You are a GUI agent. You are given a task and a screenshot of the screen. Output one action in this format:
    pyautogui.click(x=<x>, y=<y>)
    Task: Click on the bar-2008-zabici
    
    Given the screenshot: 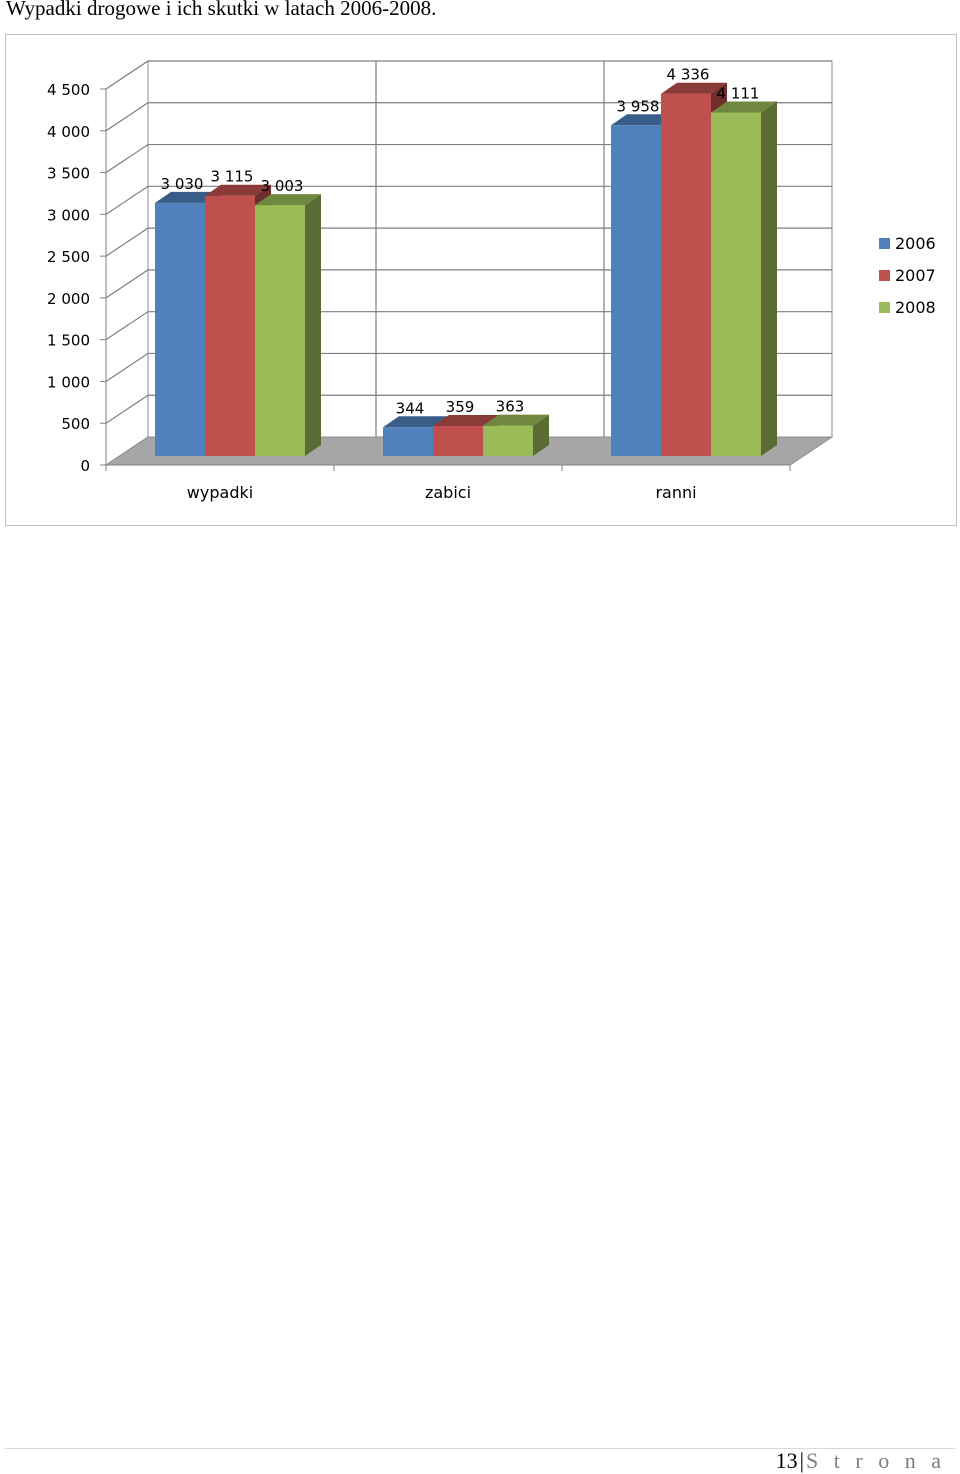 What is the action you would take?
    pyautogui.click(x=516, y=435)
    